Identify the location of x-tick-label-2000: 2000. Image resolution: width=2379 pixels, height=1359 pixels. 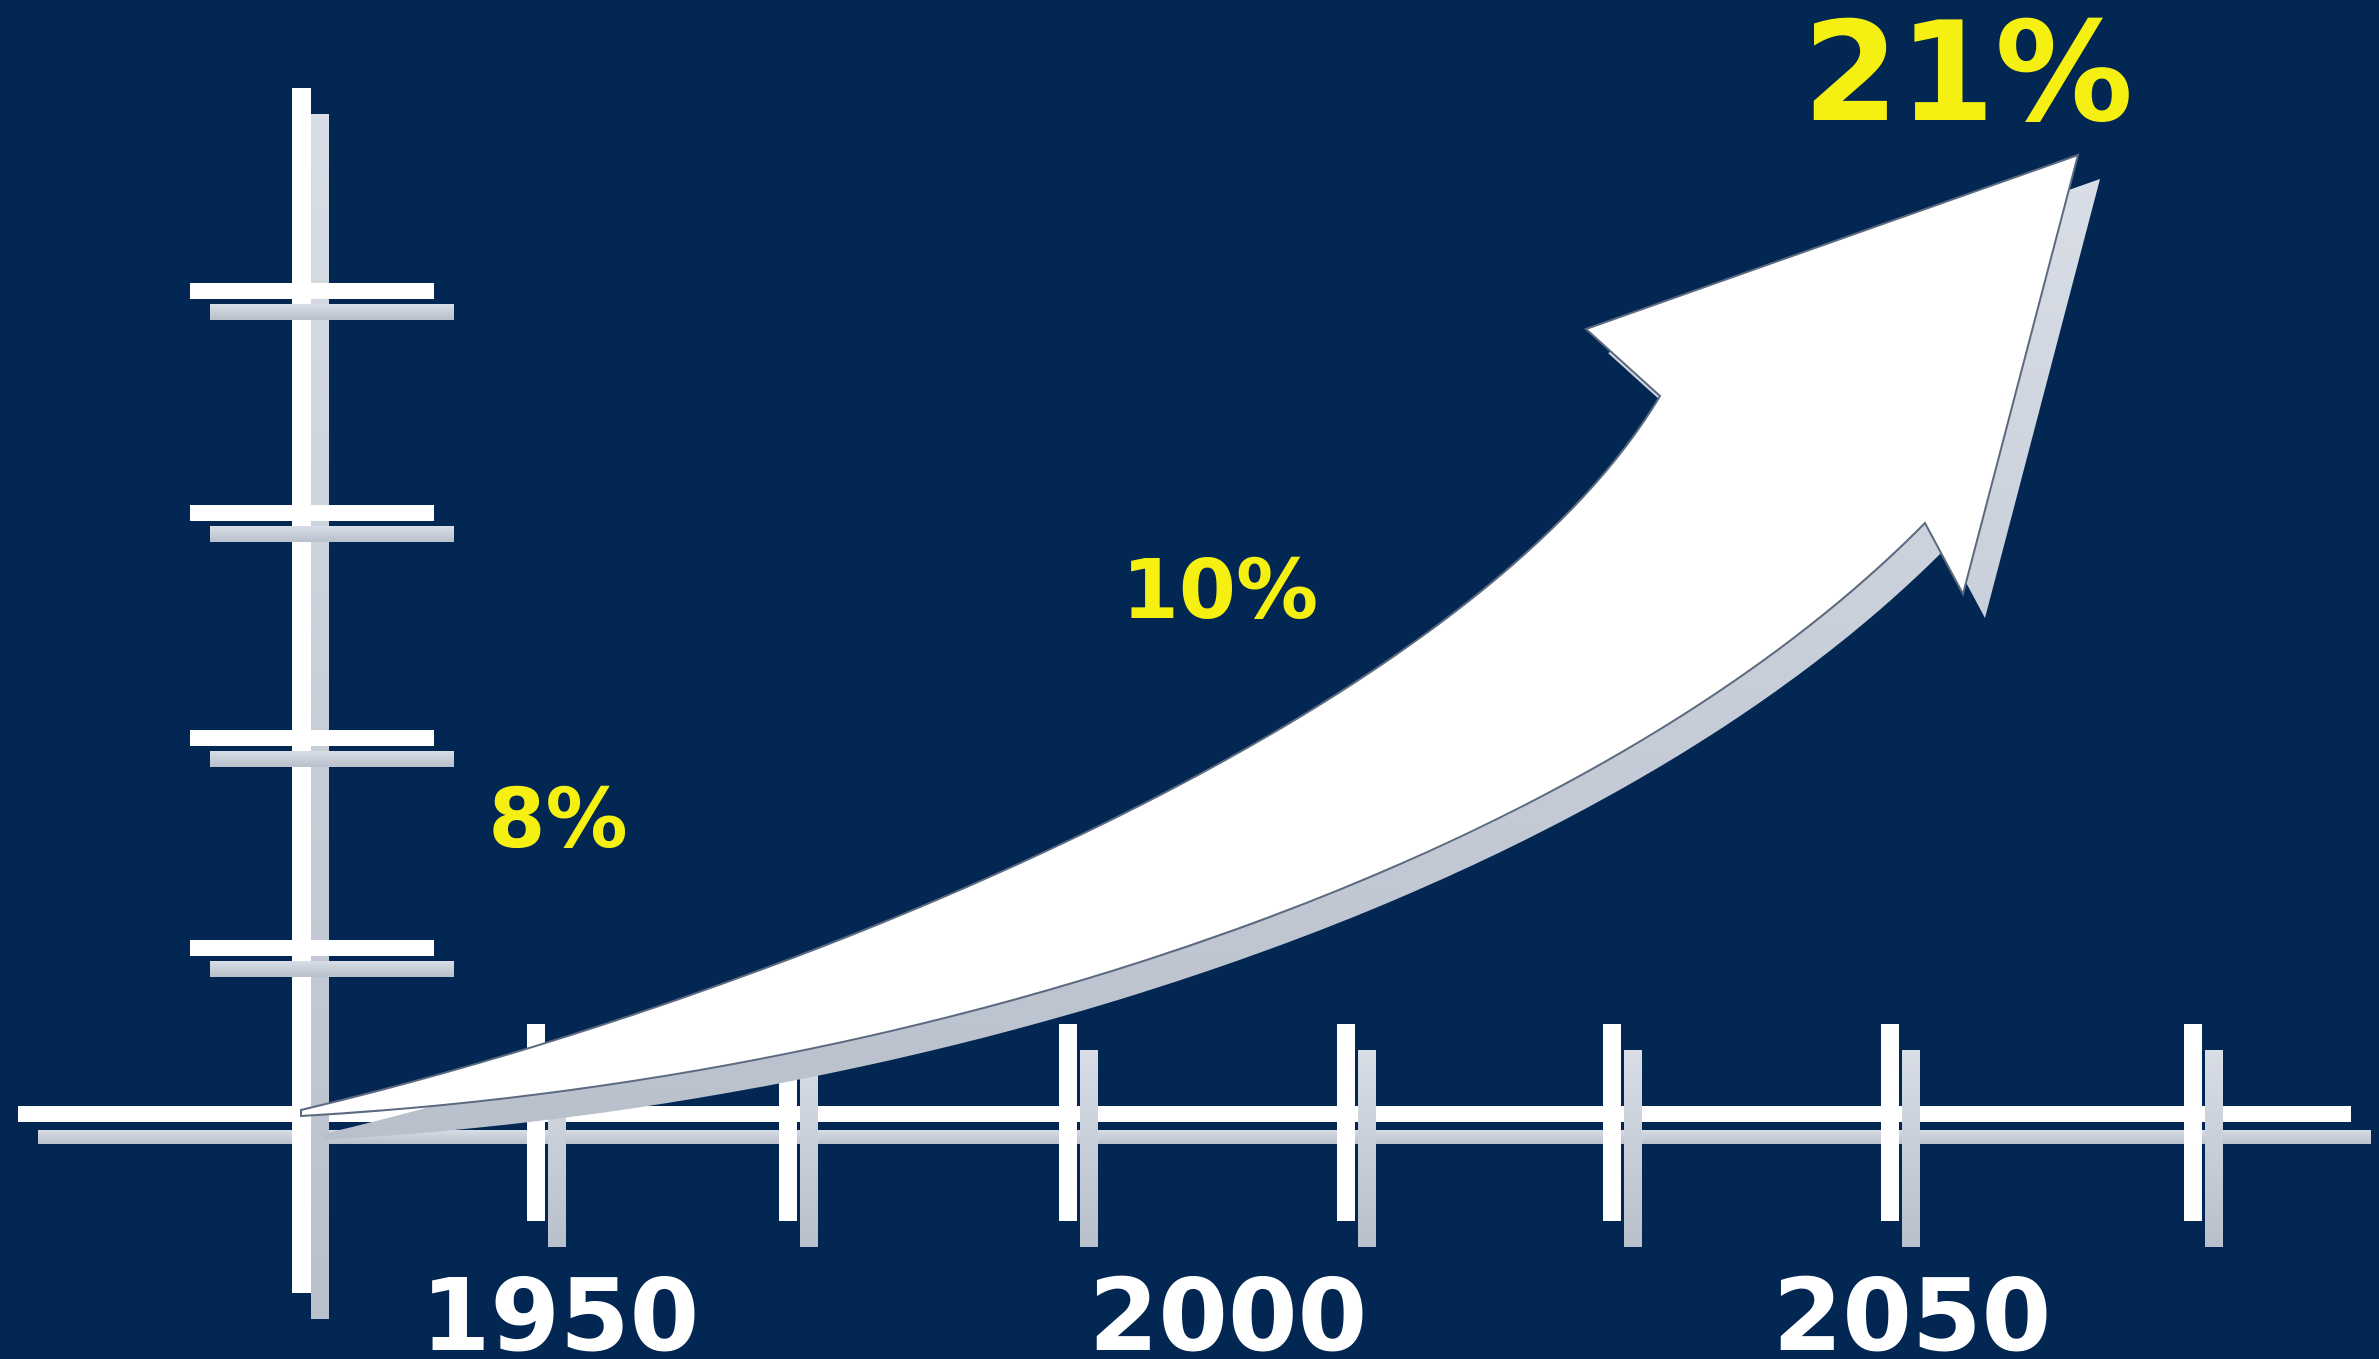
(1228, 1308).